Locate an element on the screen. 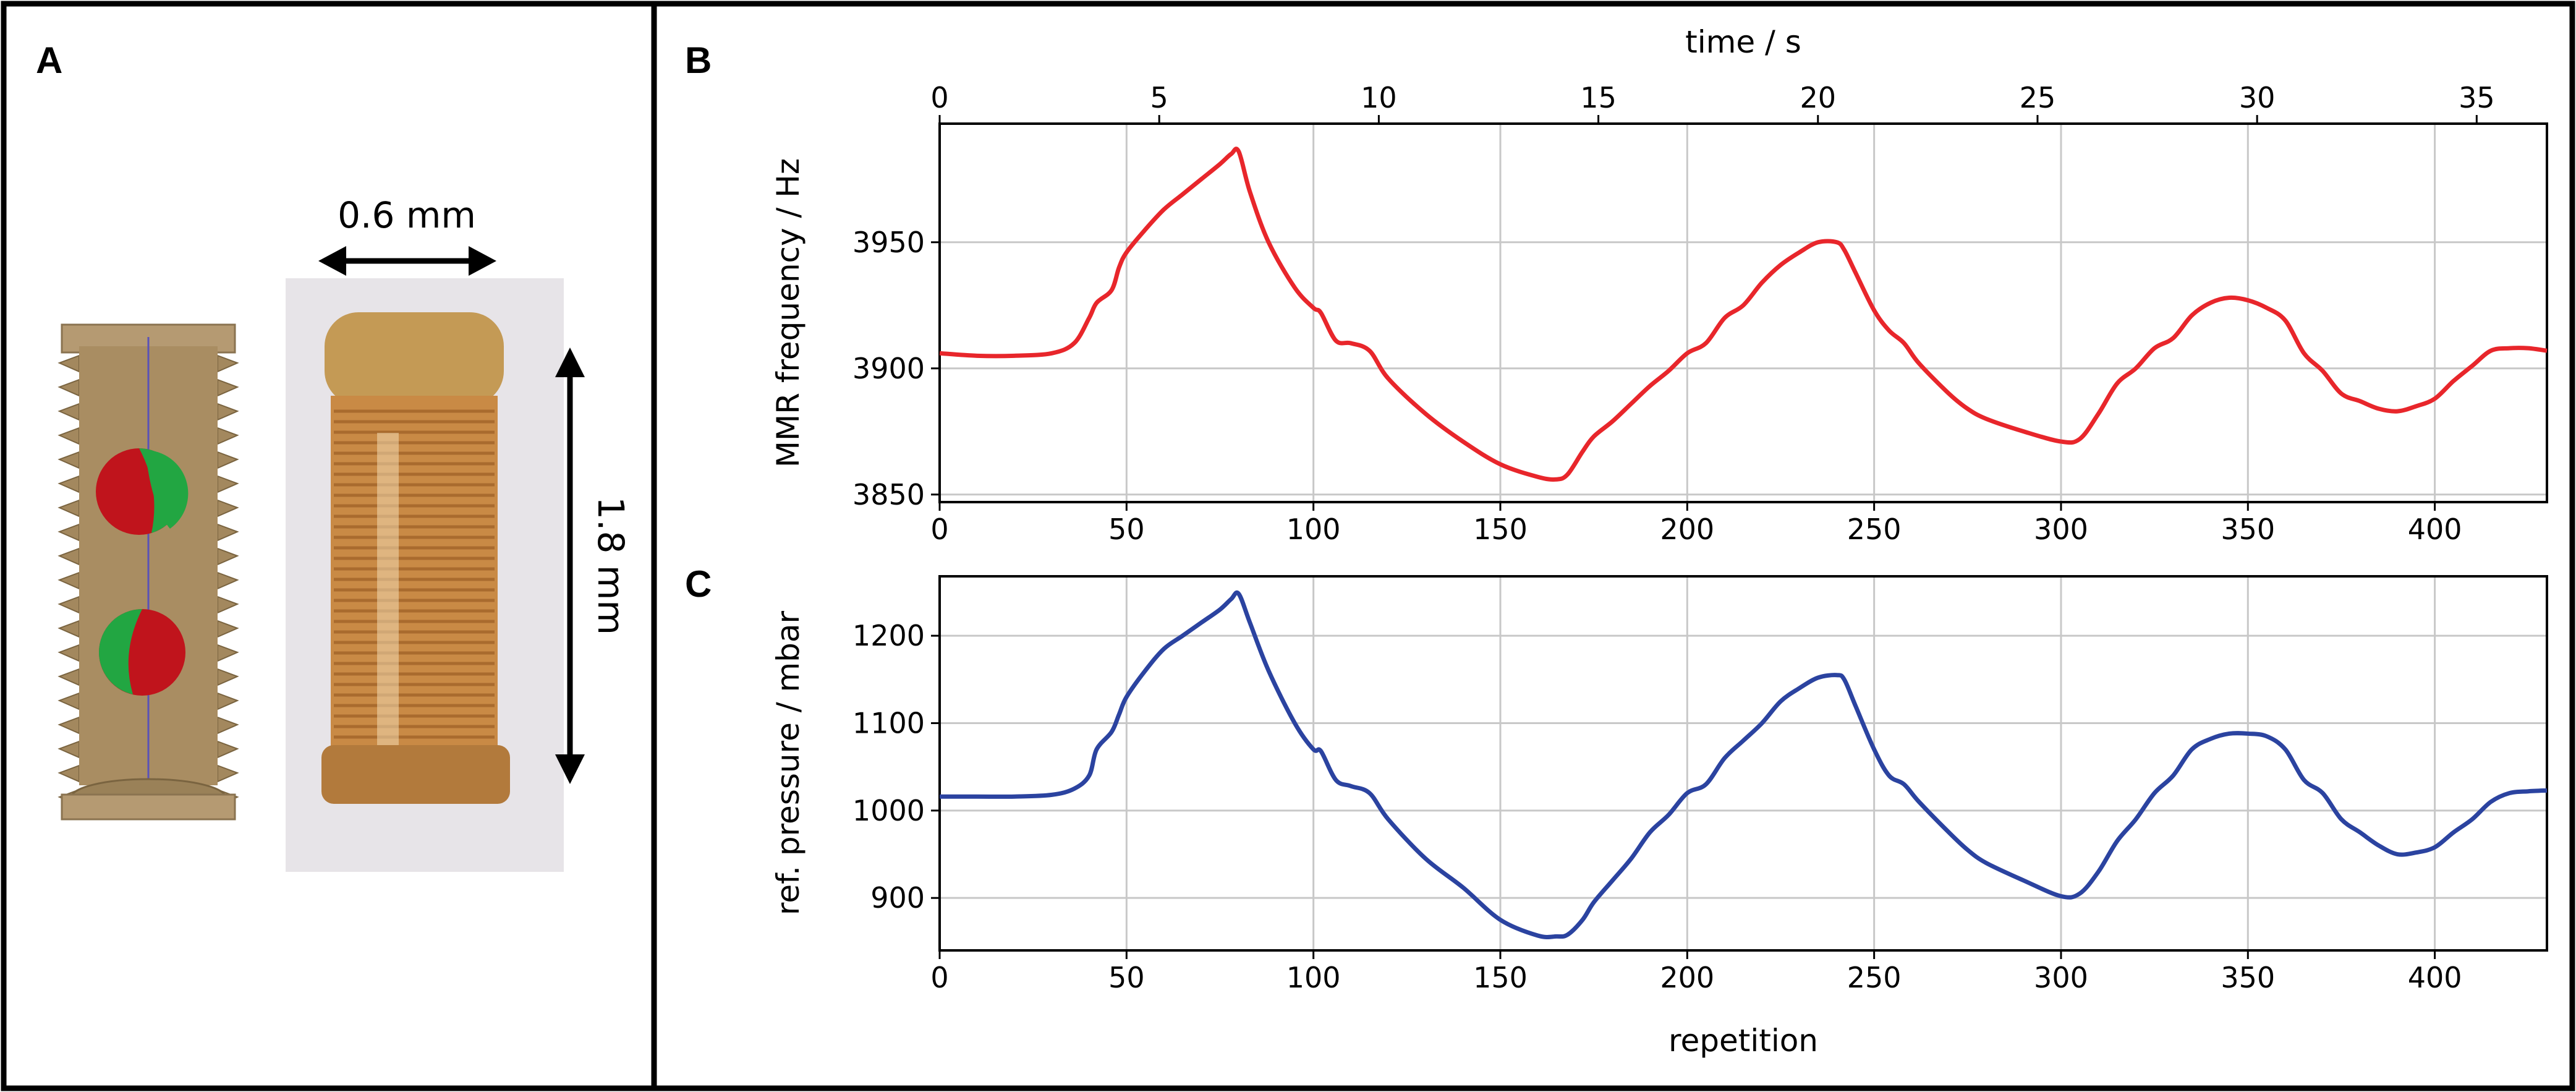 The height and width of the screenshot is (1092, 2576). photo-screw-head is located at coordinates (414, 358).